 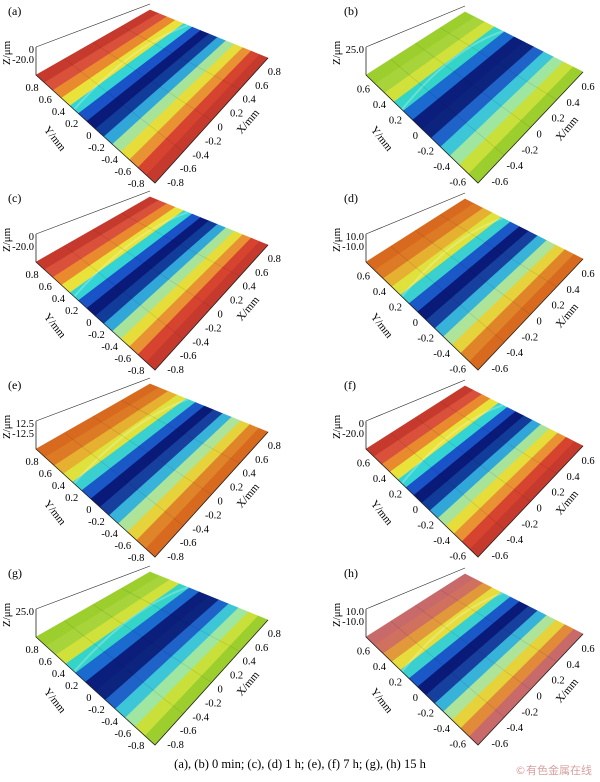 I want to click on panel-label: (d), so click(x=351, y=198).